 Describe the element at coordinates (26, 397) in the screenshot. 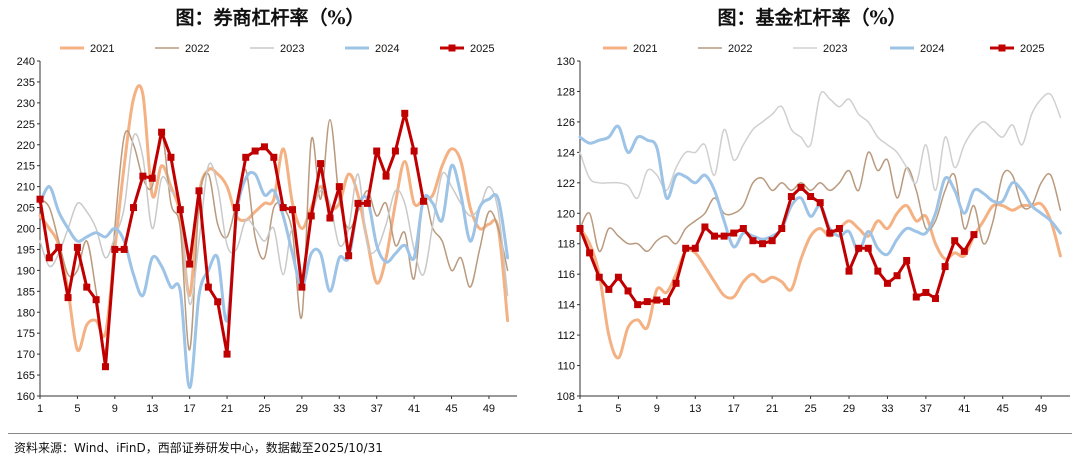

I see `y-tick-label: 160` at that location.